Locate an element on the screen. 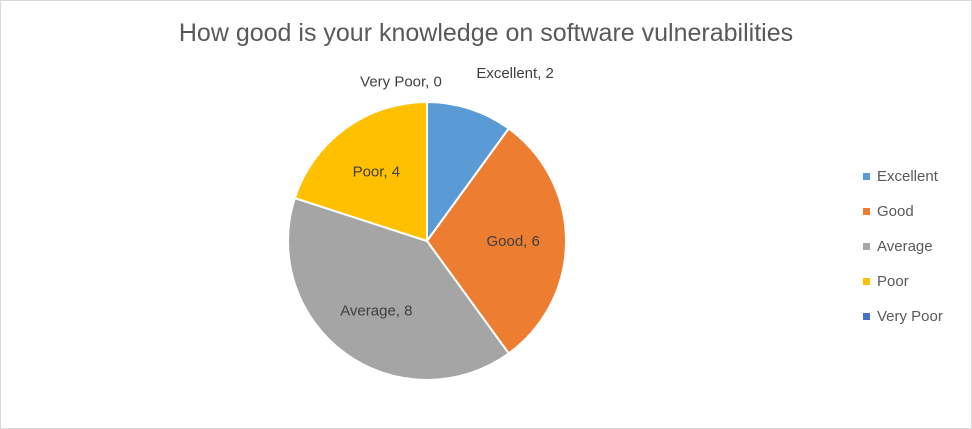  data-label-poor: Poor, 4 is located at coordinates (377, 171).